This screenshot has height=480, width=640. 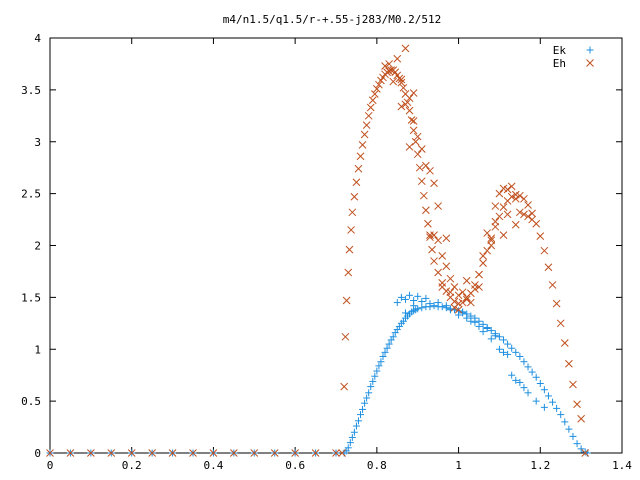 What do you see at coordinates (37, 142) in the screenshot?
I see `y-tick-label: 3` at bounding box center [37, 142].